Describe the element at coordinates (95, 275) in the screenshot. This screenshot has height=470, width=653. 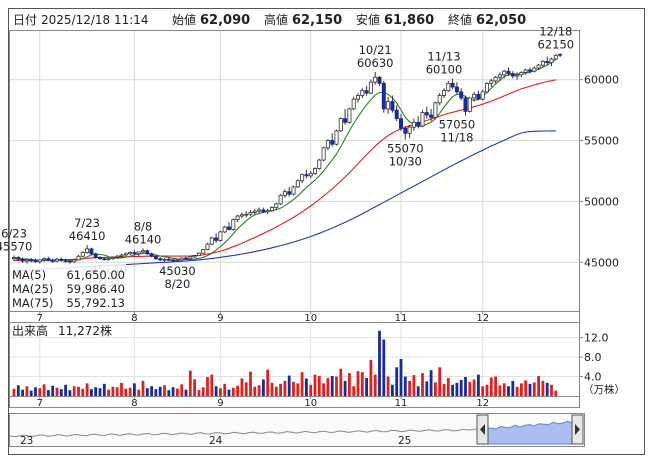
I see `ma5-legend-value: 61,650.00` at that location.